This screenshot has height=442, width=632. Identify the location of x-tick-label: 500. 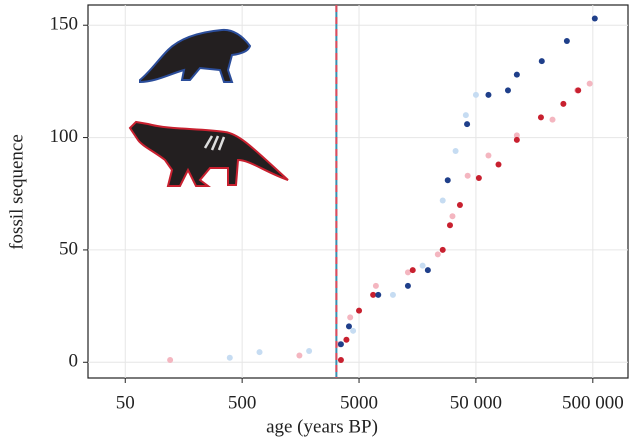
(242, 402).